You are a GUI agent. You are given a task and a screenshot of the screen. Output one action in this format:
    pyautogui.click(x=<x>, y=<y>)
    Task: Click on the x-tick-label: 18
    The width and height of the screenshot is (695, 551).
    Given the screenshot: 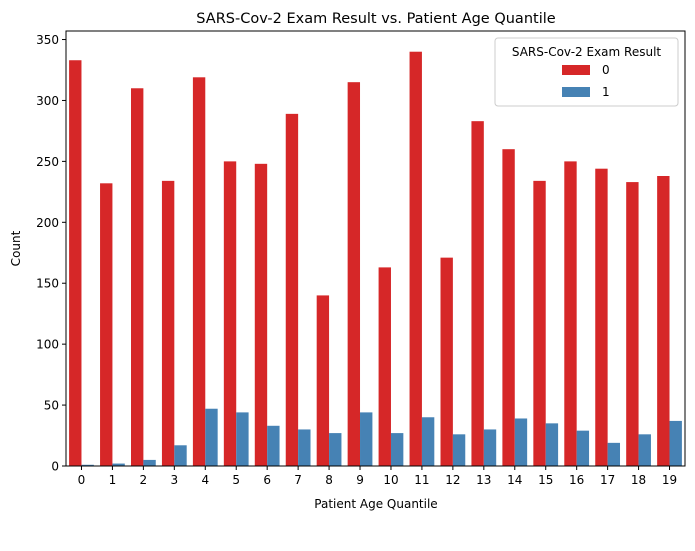 What is the action you would take?
    pyautogui.click(x=638, y=480)
    